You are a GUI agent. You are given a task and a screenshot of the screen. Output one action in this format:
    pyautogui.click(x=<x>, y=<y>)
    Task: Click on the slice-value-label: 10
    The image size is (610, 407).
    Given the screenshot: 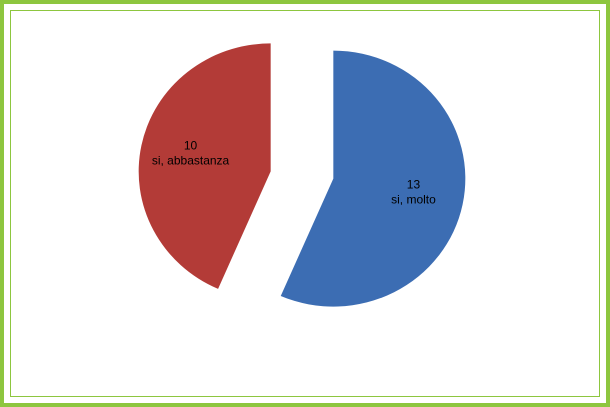 What is the action you would take?
    pyautogui.click(x=191, y=145)
    